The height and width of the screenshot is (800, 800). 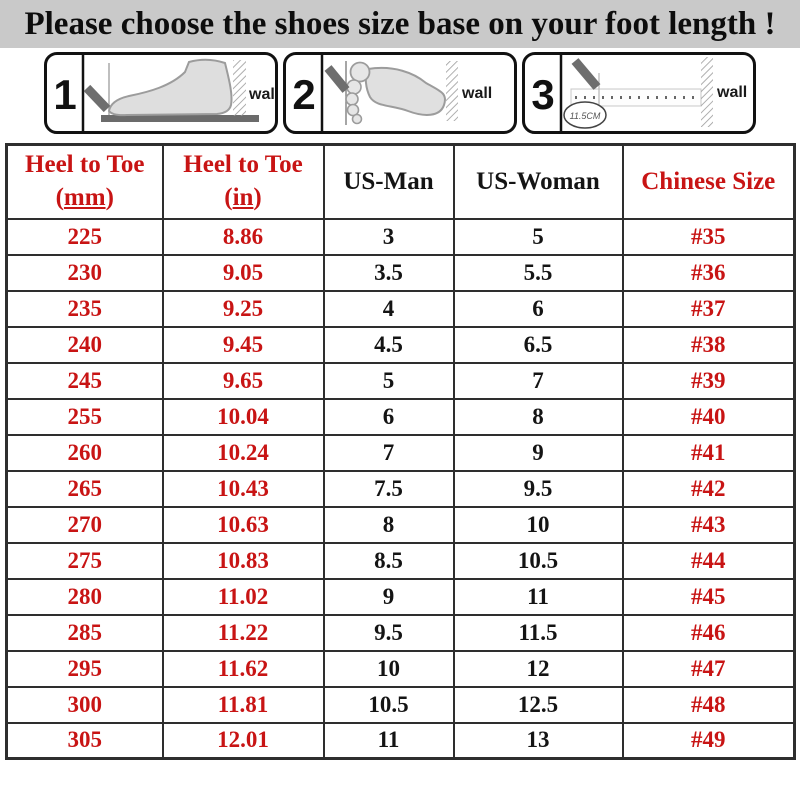 I want to click on cell-mm: 300, so click(x=84, y=704).